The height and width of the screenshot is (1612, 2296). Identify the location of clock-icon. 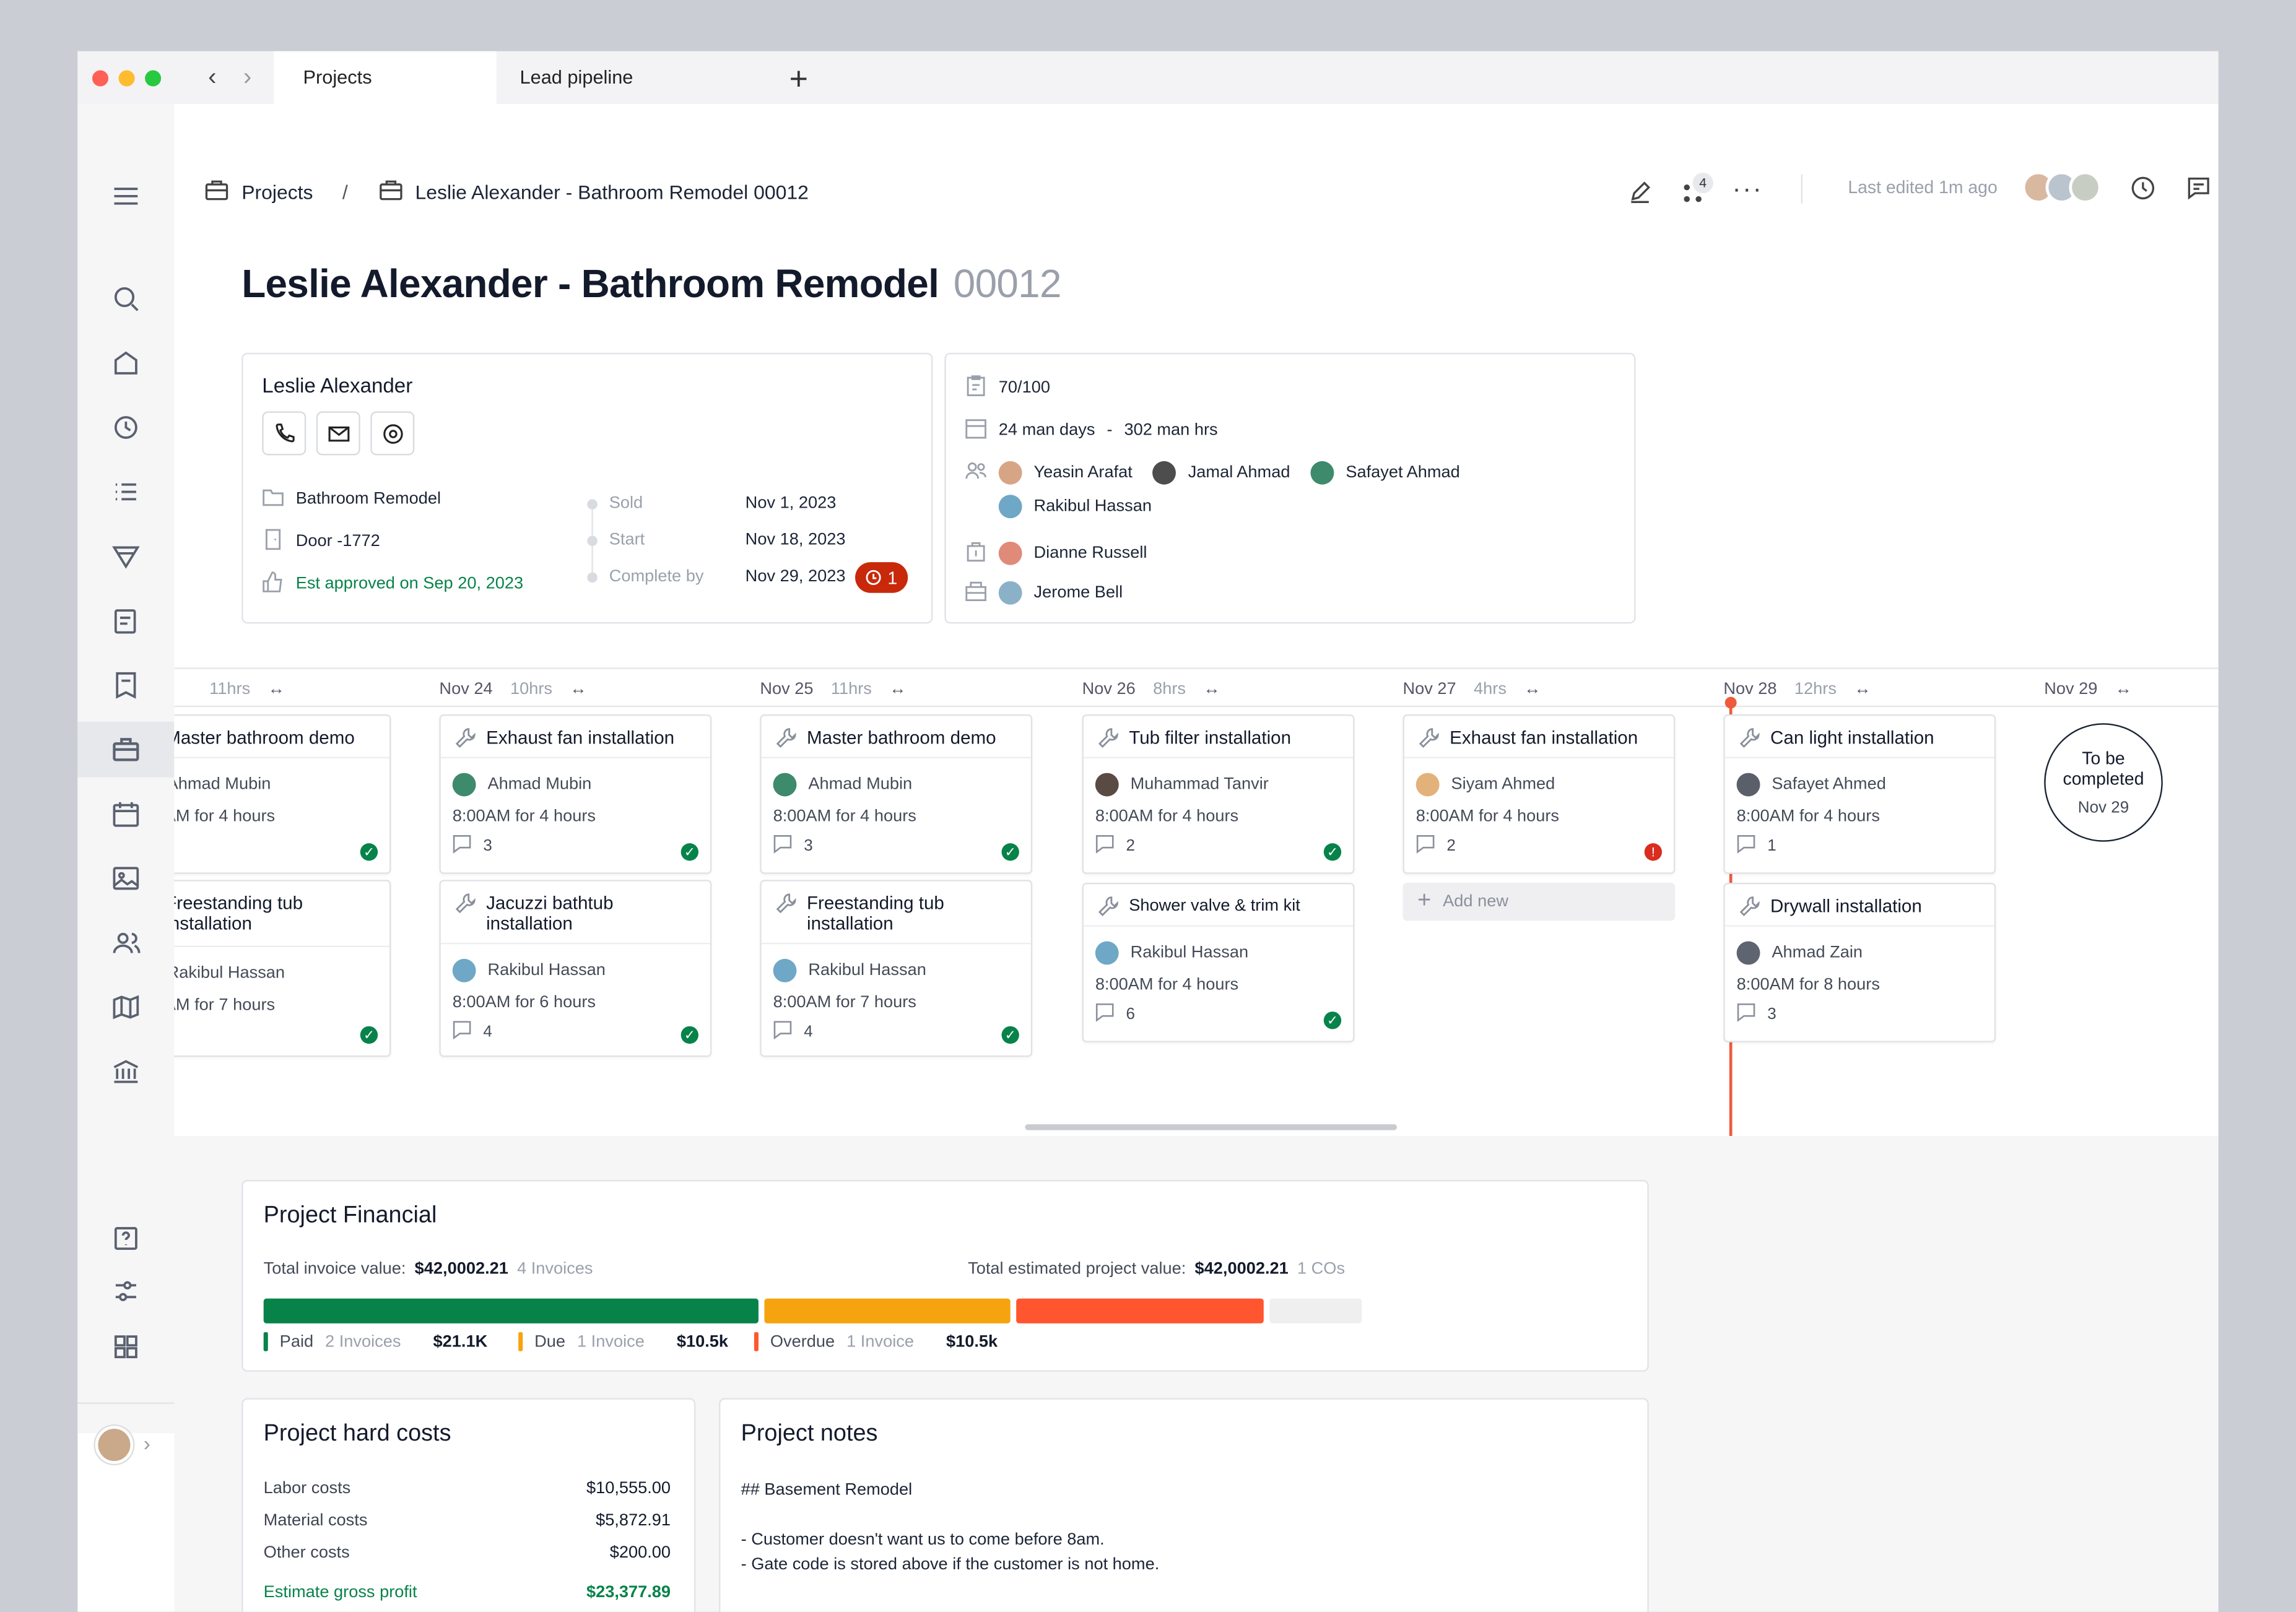
(126, 428).